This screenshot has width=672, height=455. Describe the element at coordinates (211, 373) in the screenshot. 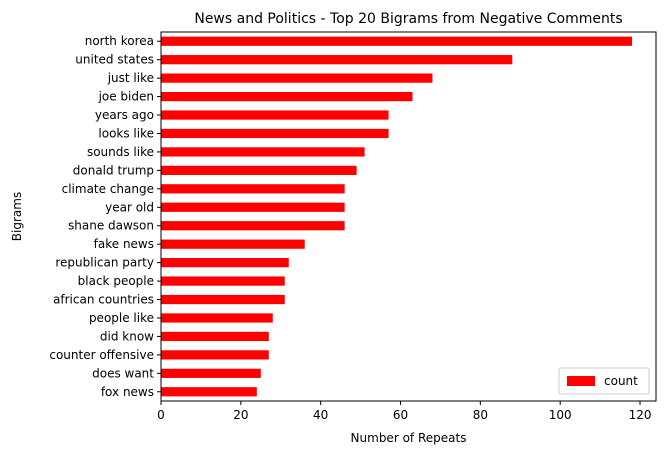

I see `bar-does-want` at that location.